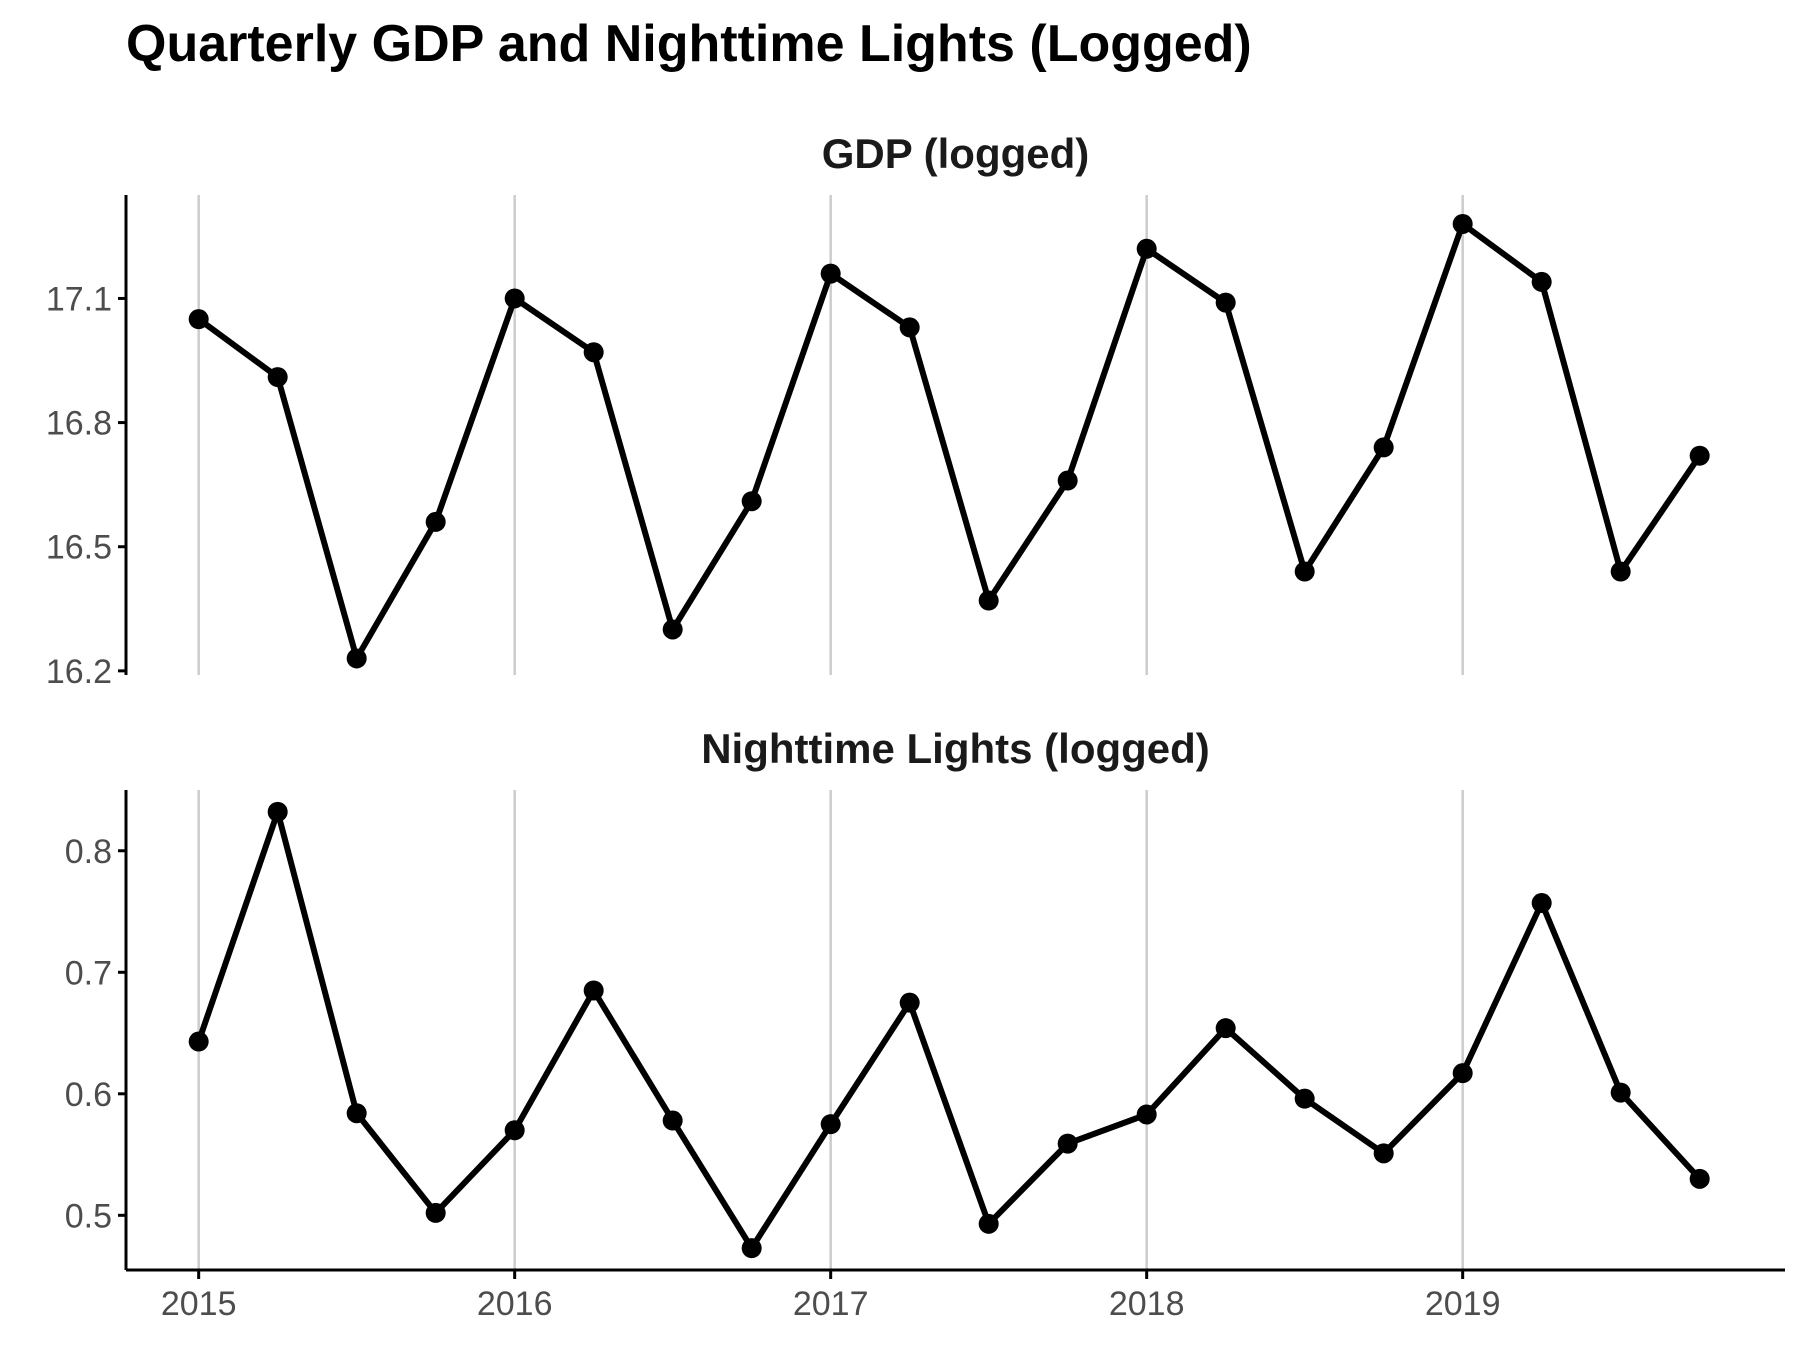  I want to click on panel-2-x-tick-label-2017: 2017, so click(831, 1304).